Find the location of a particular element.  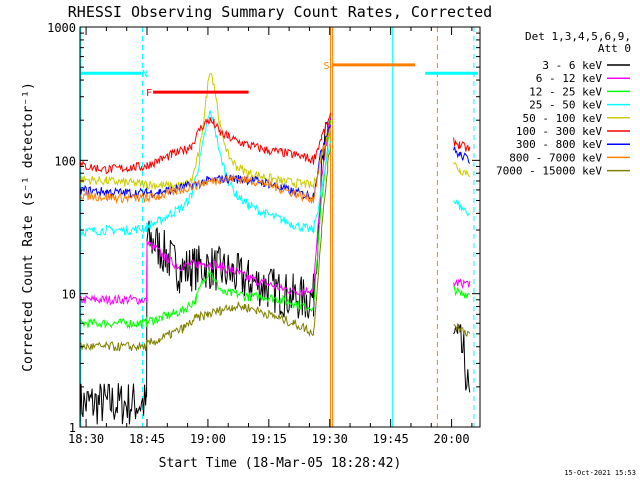

y-tick-label-3: 1000 is located at coordinates (61, 28).